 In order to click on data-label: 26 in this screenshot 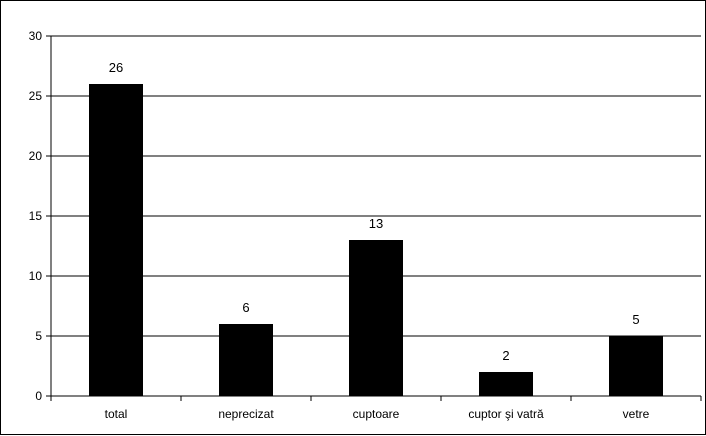, I will do `click(116, 67)`.